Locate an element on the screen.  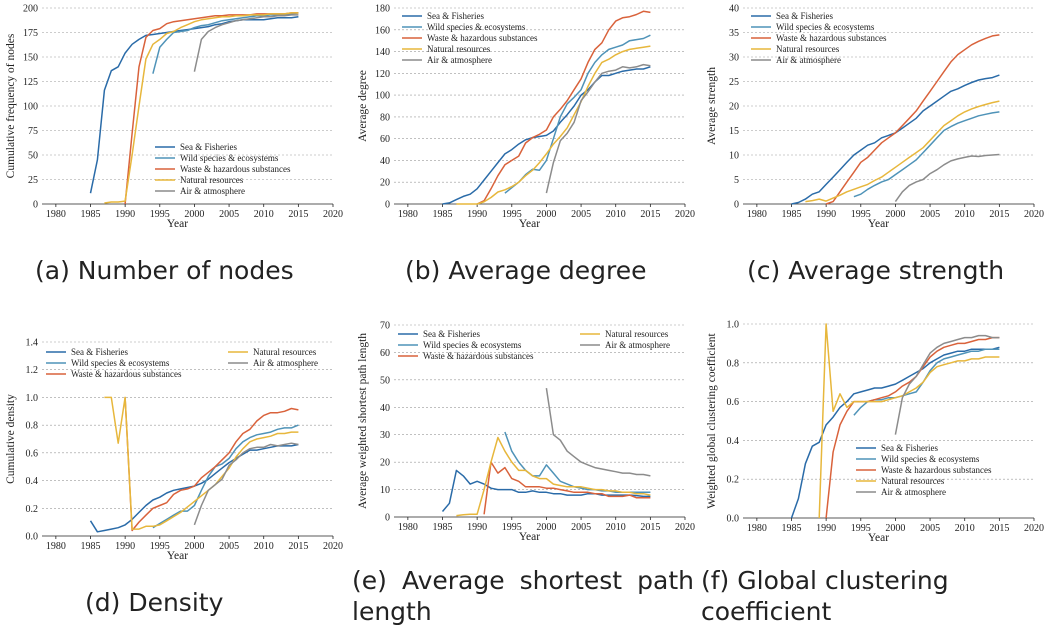
y-tick-label: 1.0 is located at coordinates (32, 398).